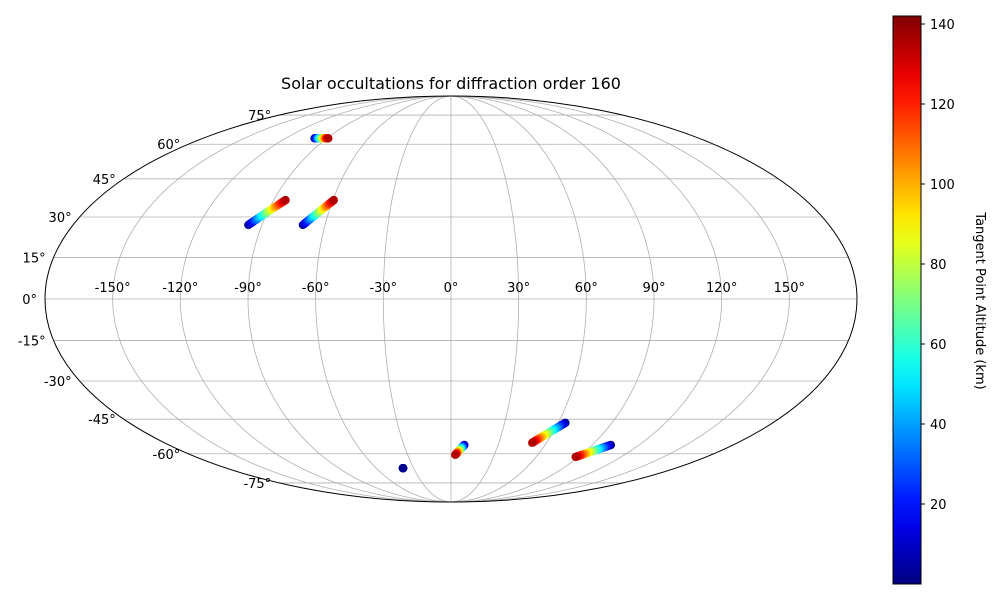 The height and width of the screenshot is (600, 1000). I want to click on longitude-tick-label: 150°, so click(789, 288).